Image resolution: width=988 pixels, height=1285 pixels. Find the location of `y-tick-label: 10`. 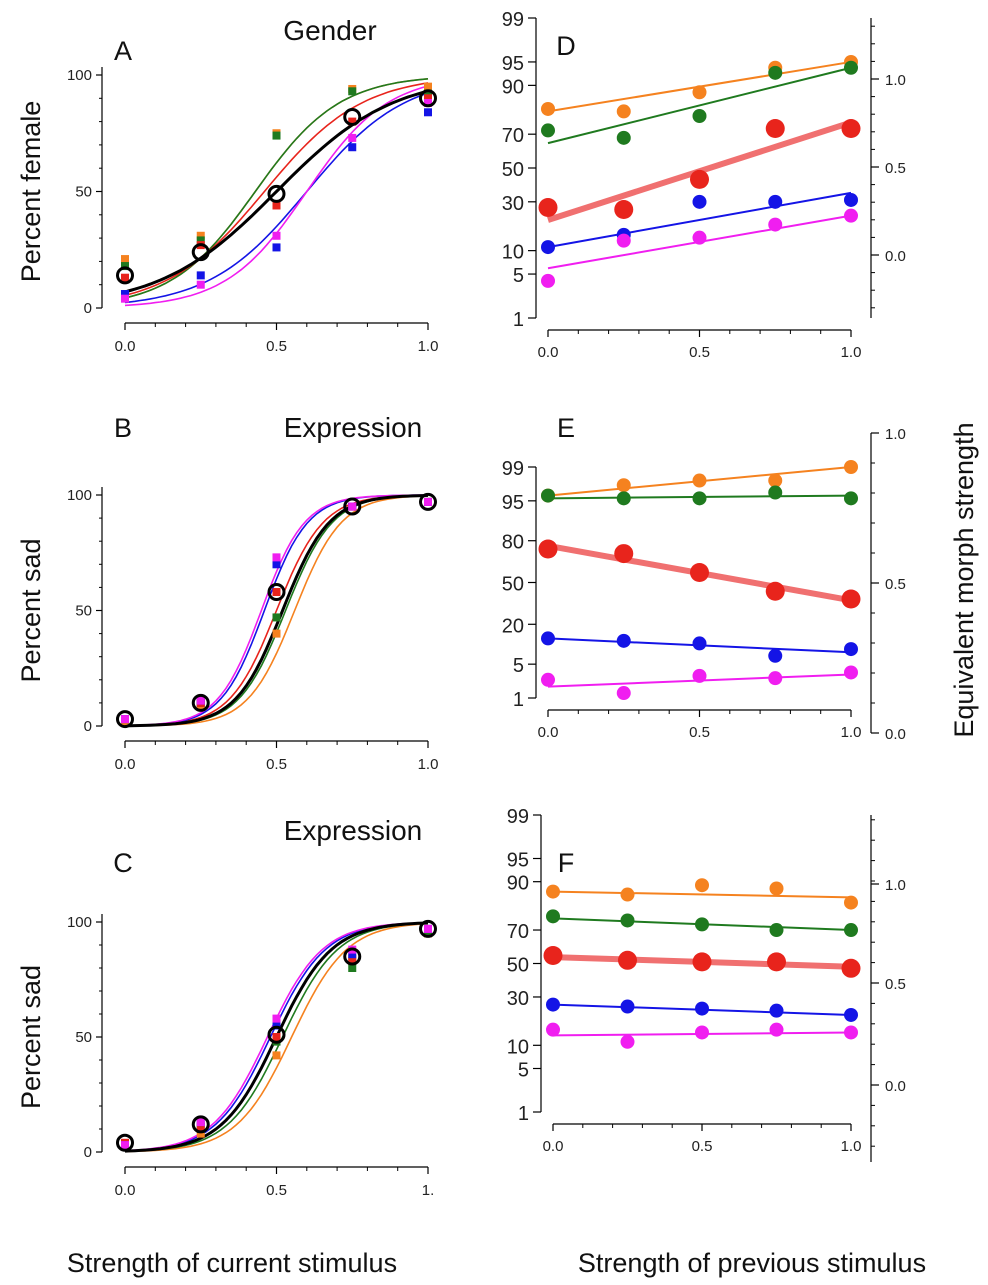

y-tick-label: 10 is located at coordinates (513, 253).